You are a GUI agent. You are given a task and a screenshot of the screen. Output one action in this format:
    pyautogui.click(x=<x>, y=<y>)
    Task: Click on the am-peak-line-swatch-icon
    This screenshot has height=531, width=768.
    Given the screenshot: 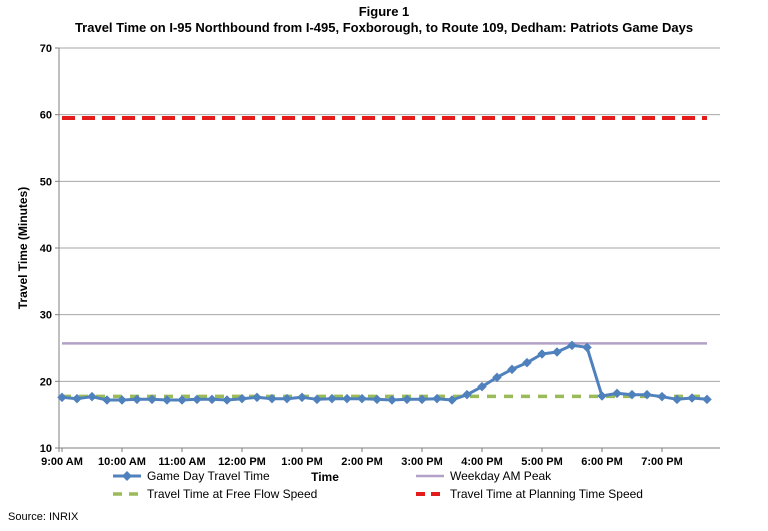 What is the action you would take?
    pyautogui.click(x=430, y=476)
    